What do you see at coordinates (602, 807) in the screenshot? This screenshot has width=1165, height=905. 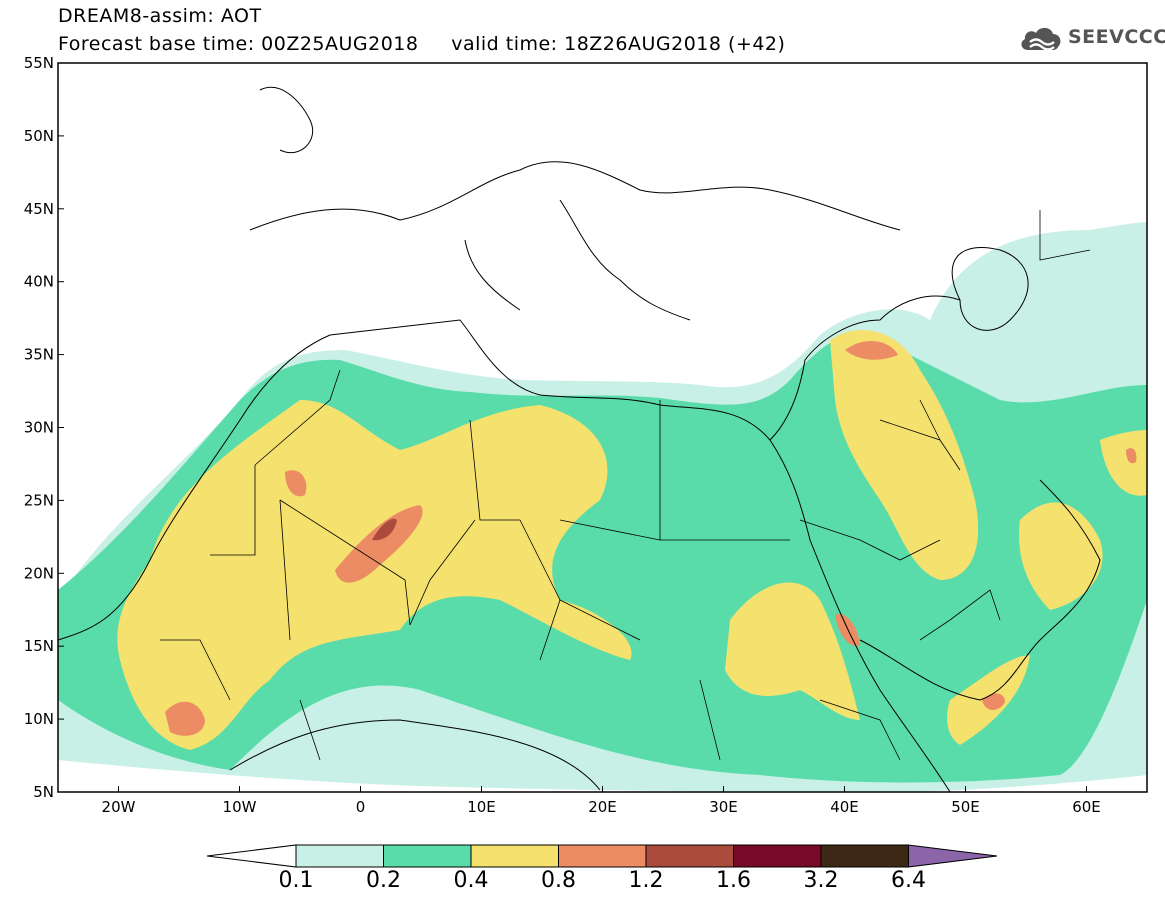 I see `lon-label: 20E` at bounding box center [602, 807].